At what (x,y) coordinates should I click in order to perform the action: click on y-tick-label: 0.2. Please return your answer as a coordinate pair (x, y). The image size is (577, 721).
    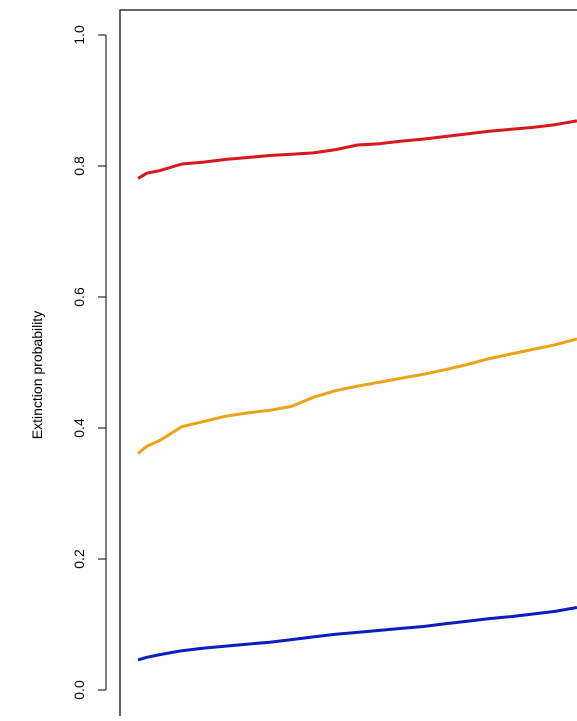
    Looking at the image, I should click on (79, 559).